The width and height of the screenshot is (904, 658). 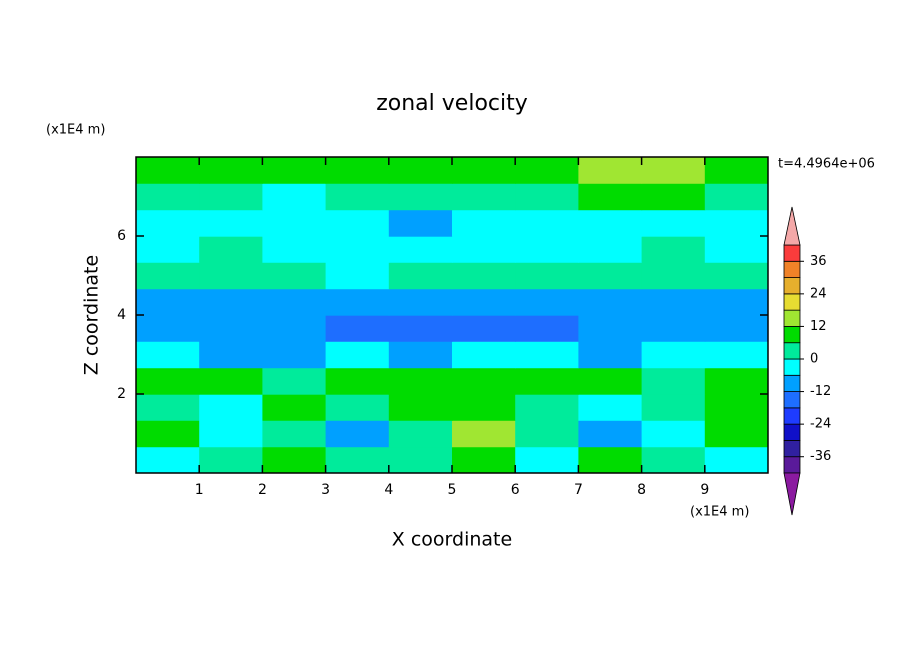 What do you see at coordinates (388, 490) in the screenshot?
I see `x-tick-label: 4` at bounding box center [388, 490].